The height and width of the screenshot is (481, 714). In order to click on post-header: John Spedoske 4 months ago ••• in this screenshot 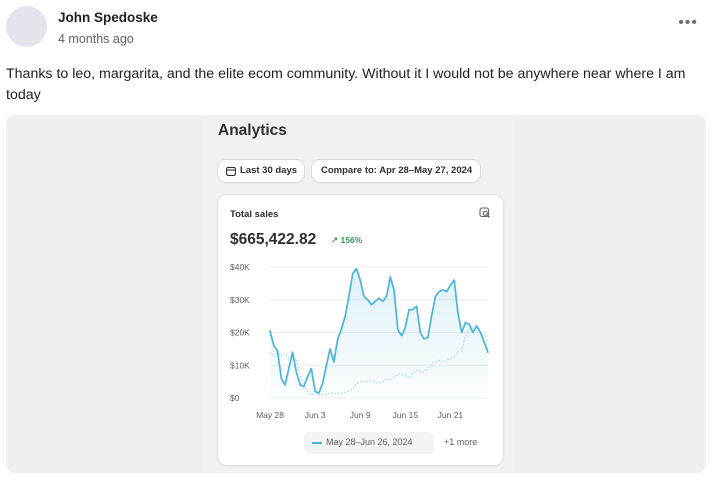, I will do `click(357, 27)`.